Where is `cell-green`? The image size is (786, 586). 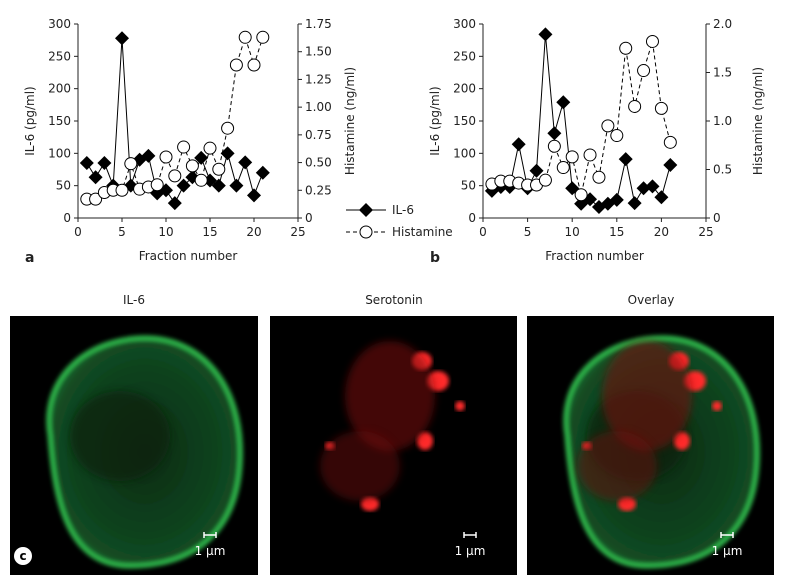 cell-green is located at coordinates (145, 452).